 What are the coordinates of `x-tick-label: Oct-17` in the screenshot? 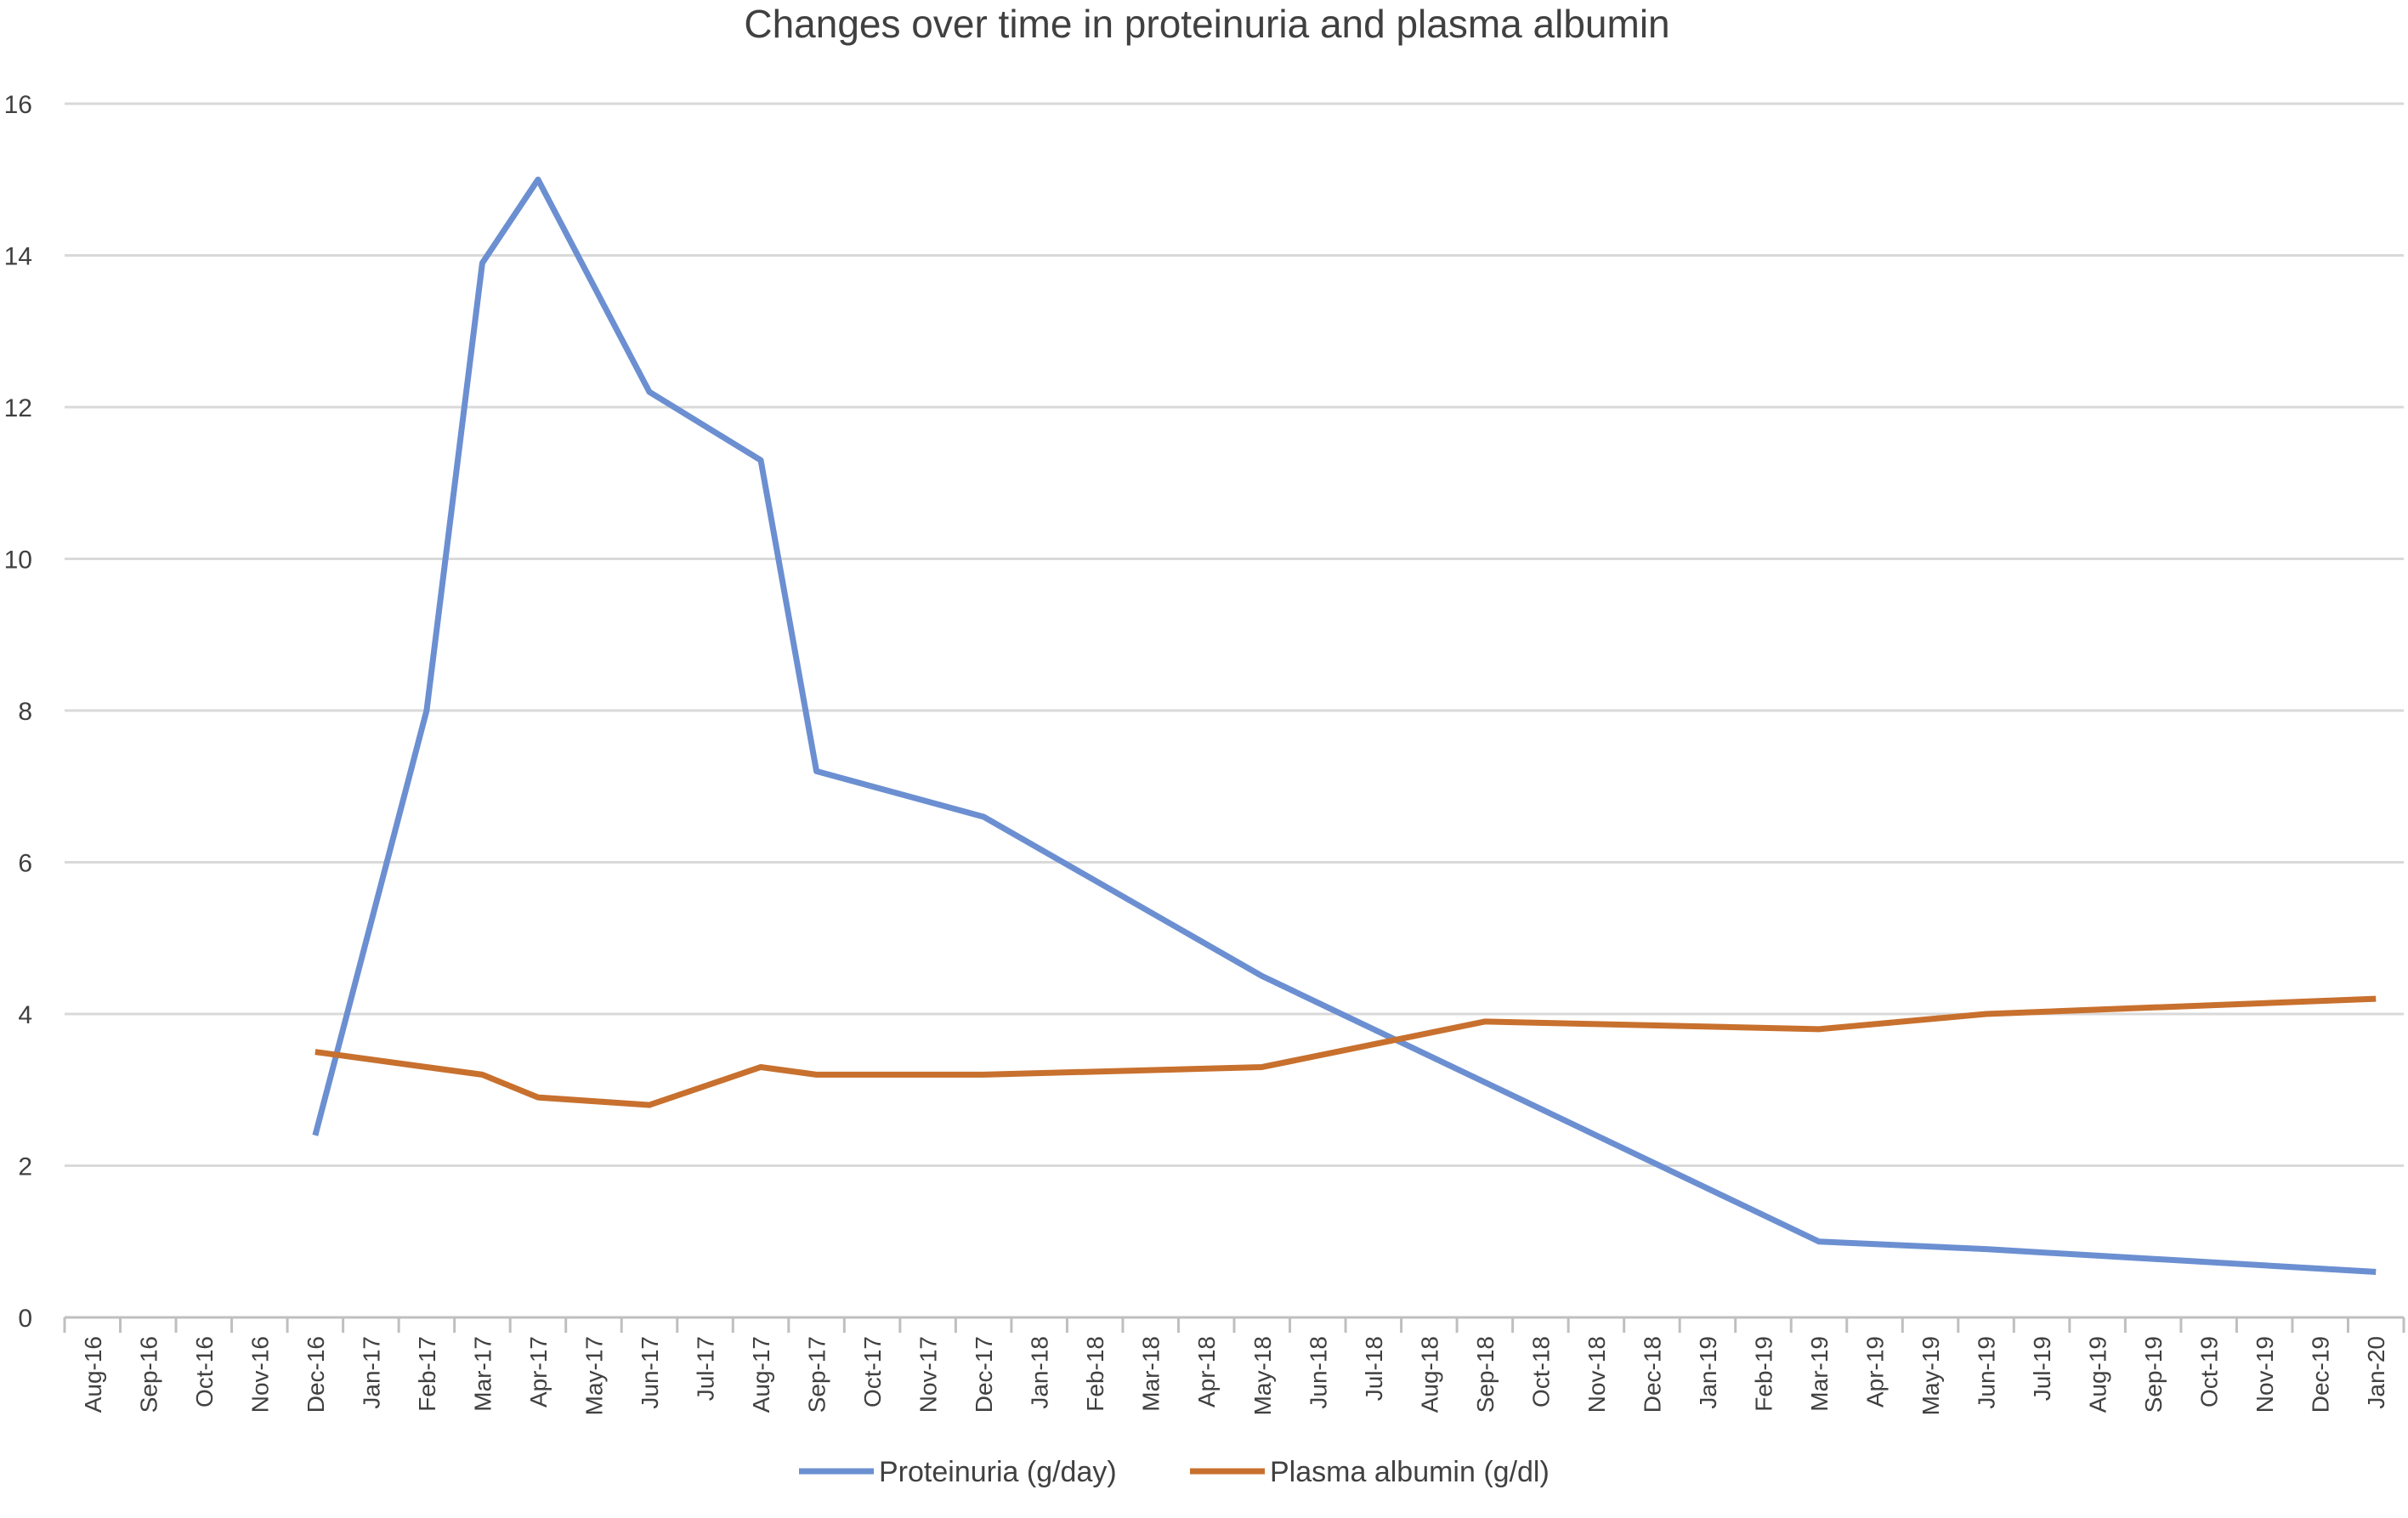 It's located at (872, 1372).